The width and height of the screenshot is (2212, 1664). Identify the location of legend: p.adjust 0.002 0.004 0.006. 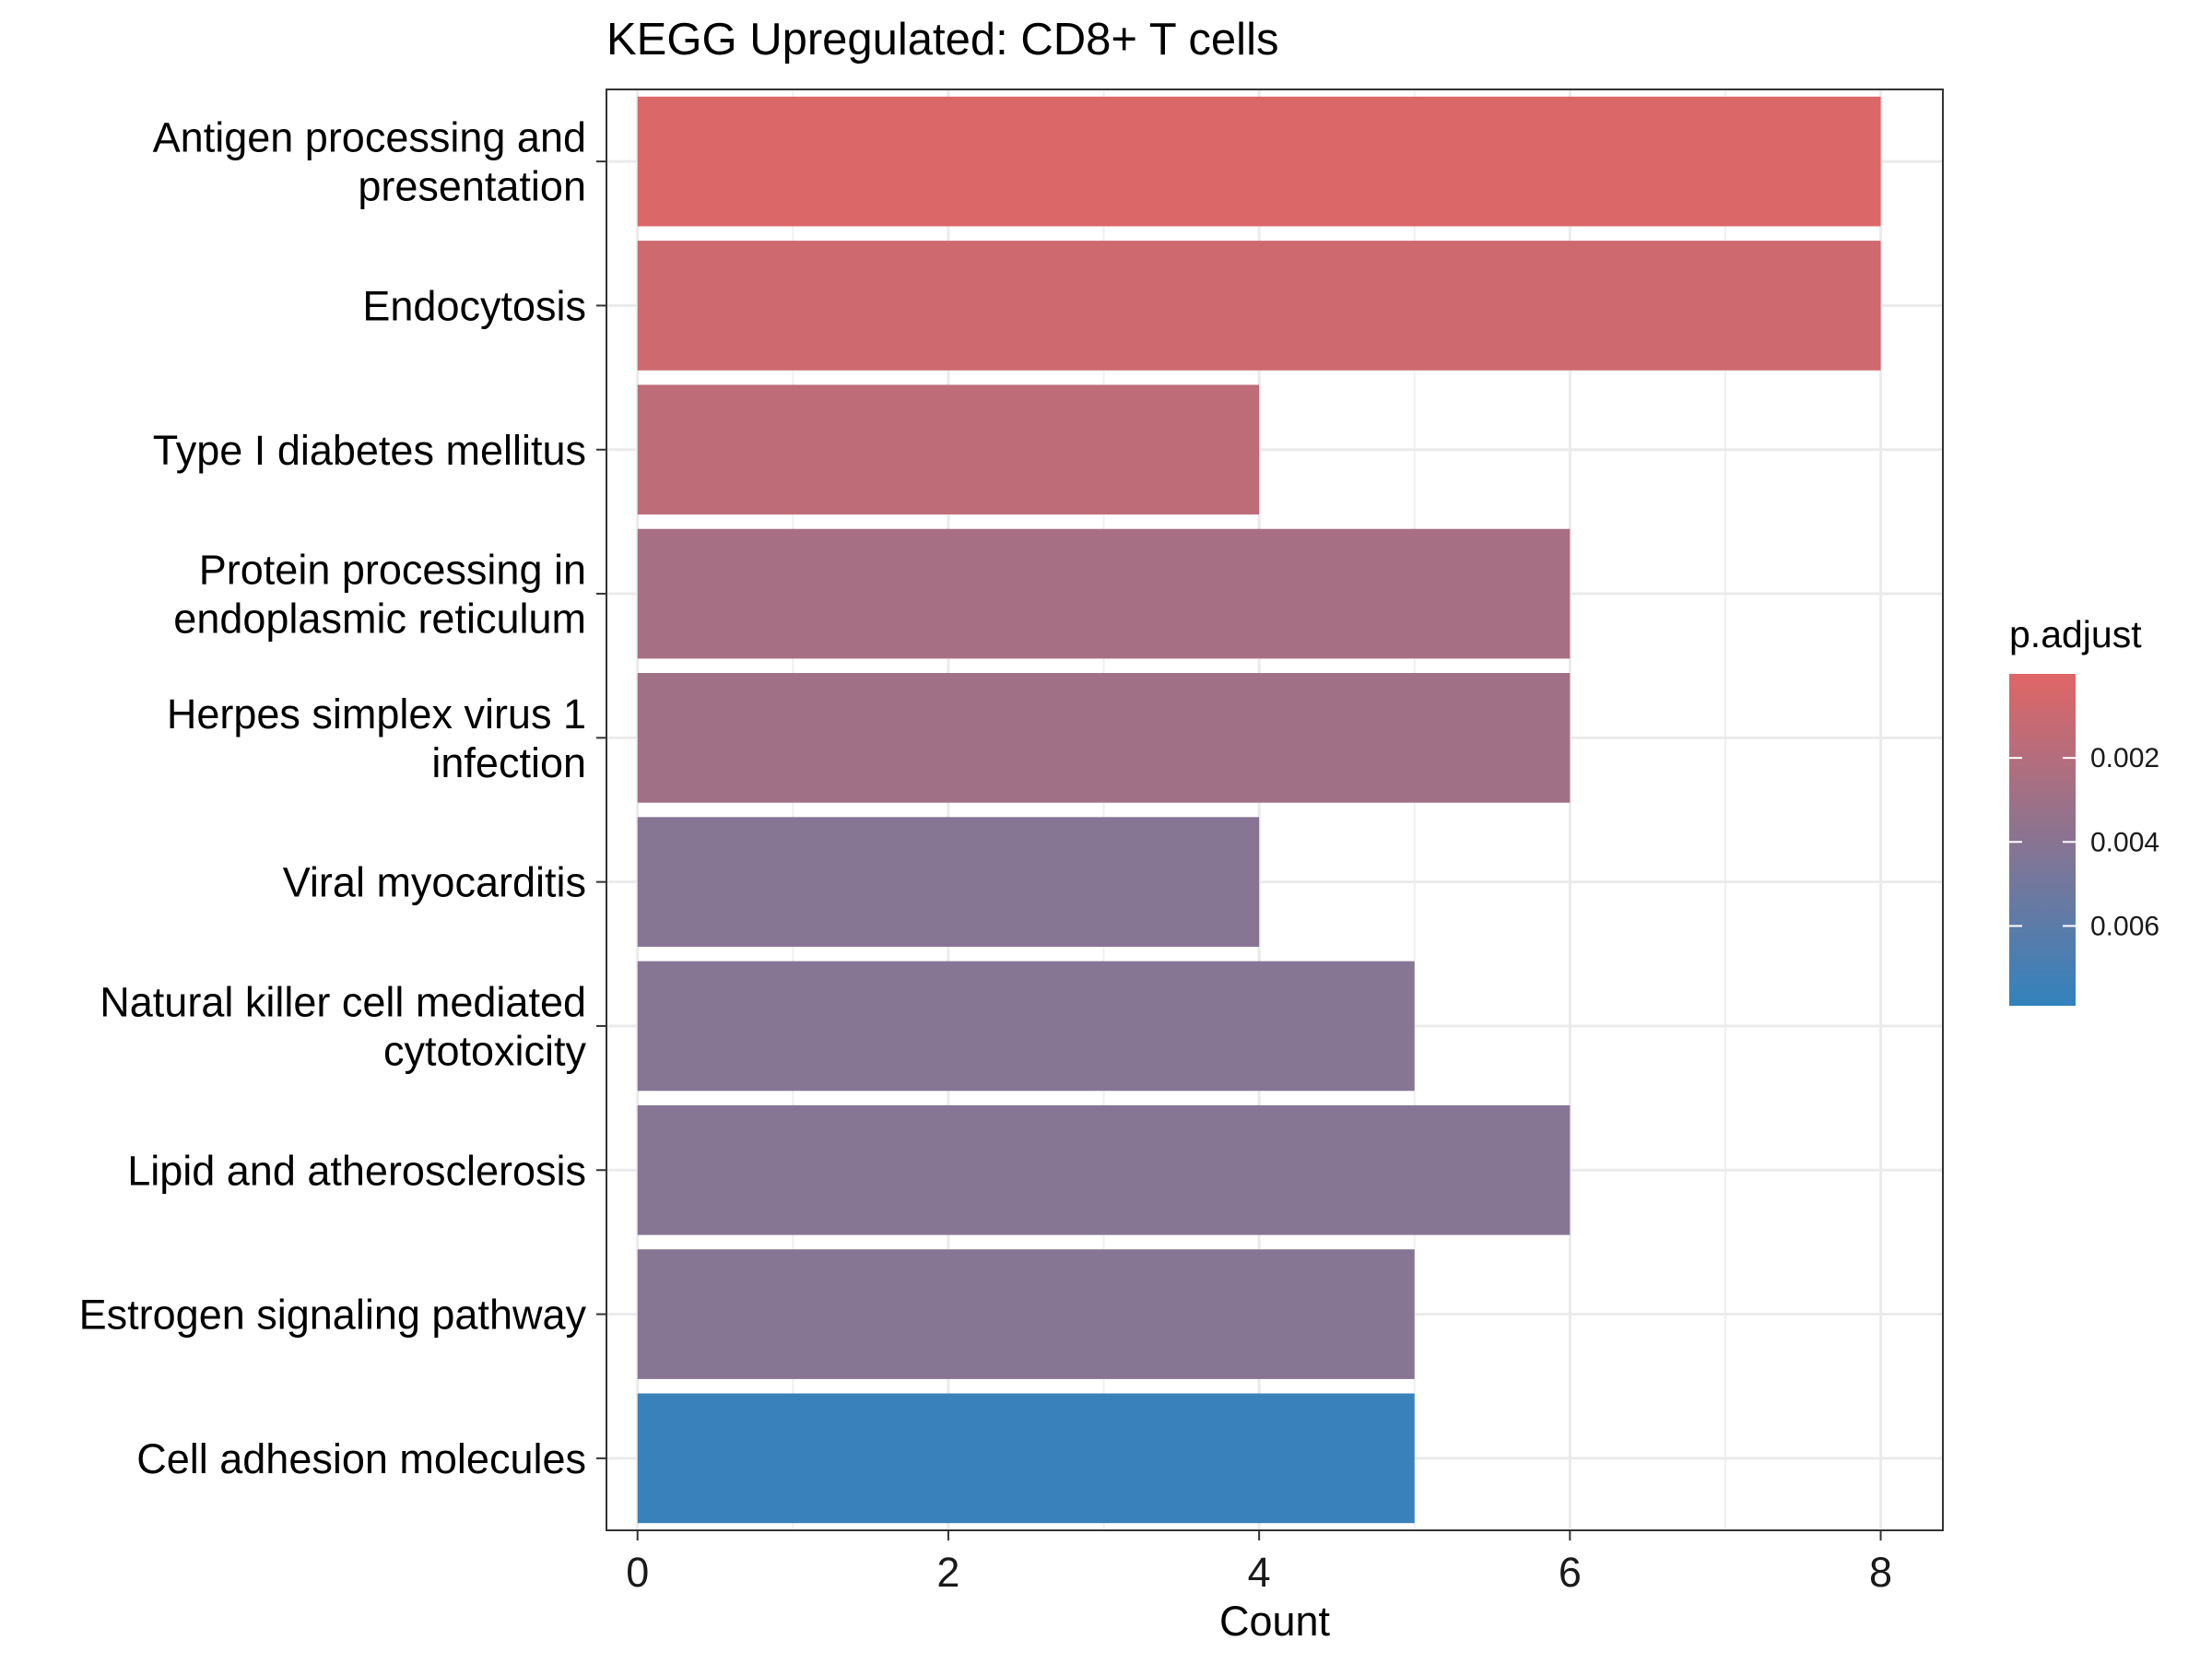
(2084, 809).